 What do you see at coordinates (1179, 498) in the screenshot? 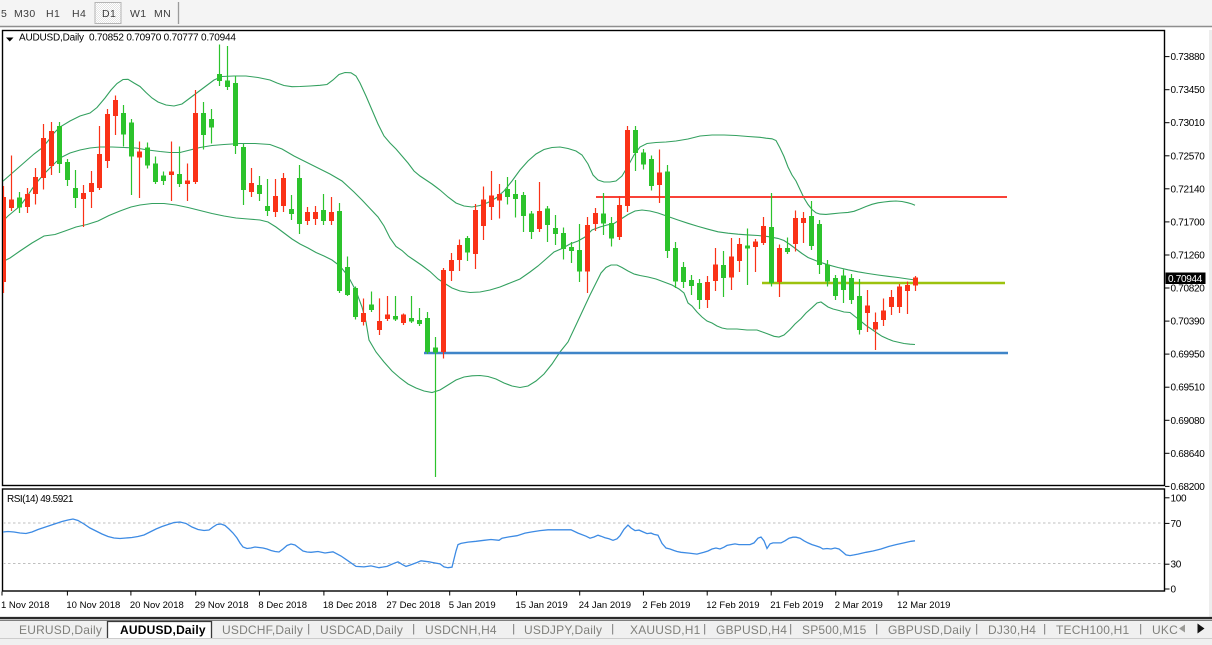
I see `svg-text: 100` at bounding box center [1179, 498].